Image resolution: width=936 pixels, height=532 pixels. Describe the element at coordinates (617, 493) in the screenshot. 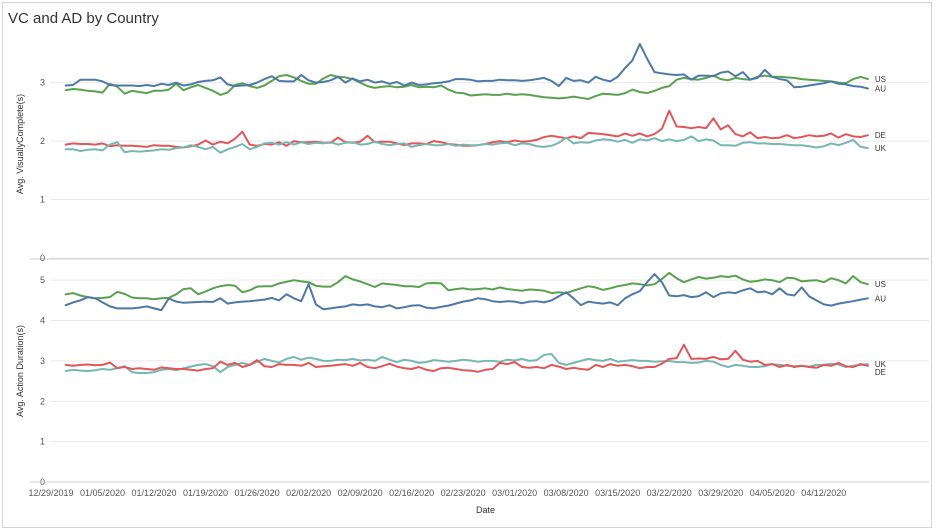

I see `x-tick-label: 03/15/2020` at that location.